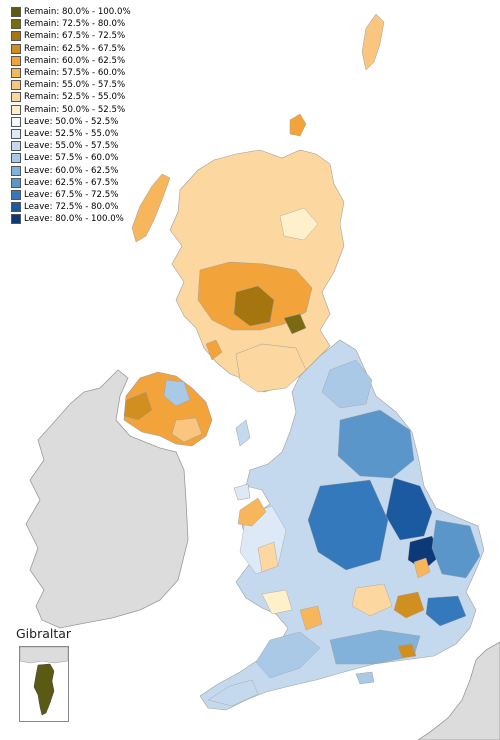 The height and width of the screenshot is (740, 500). What do you see at coordinates (347, 384) in the screenshot?
I see `north-east` at bounding box center [347, 384].